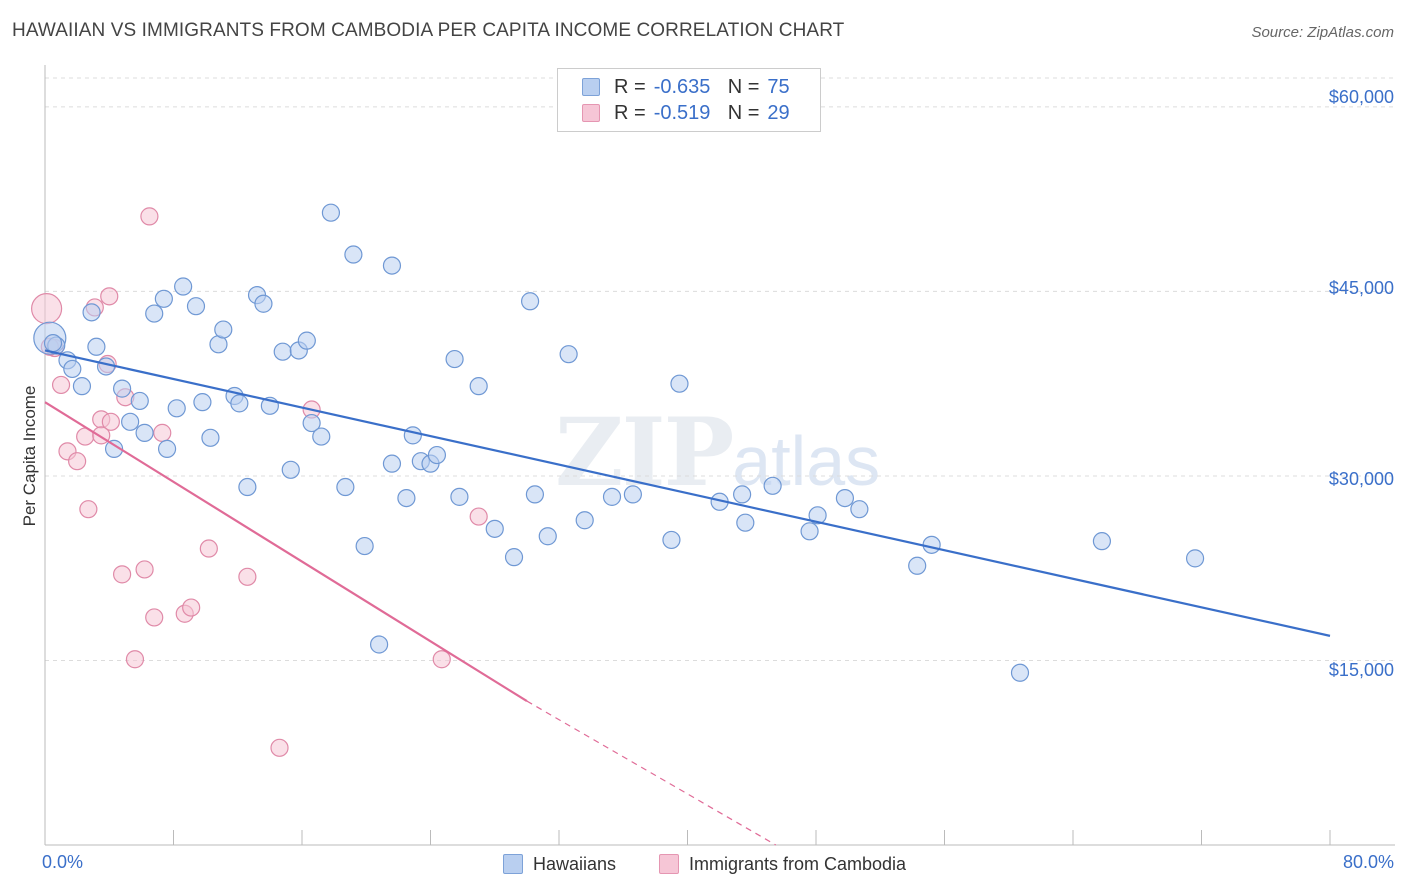  Describe the element at coordinates (778, 86) in the screenshot. I see `legend-n-value: 75` at that location.